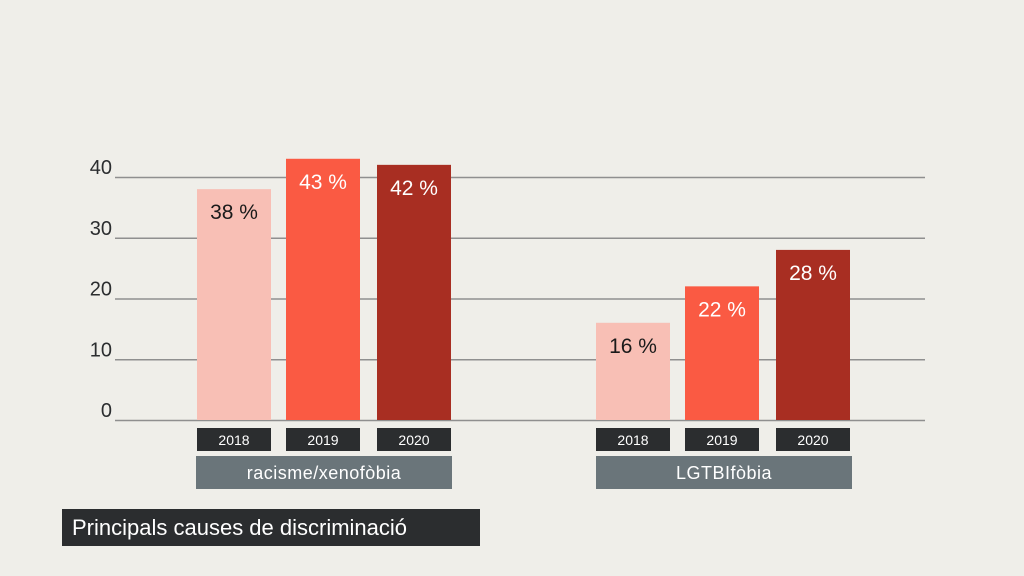 Image resolution: width=1024 pixels, height=576 pixels. Describe the element at coordinates (271, 527) in the screenshot. I see `chart-title: Principals causes de discriminació` at that location.